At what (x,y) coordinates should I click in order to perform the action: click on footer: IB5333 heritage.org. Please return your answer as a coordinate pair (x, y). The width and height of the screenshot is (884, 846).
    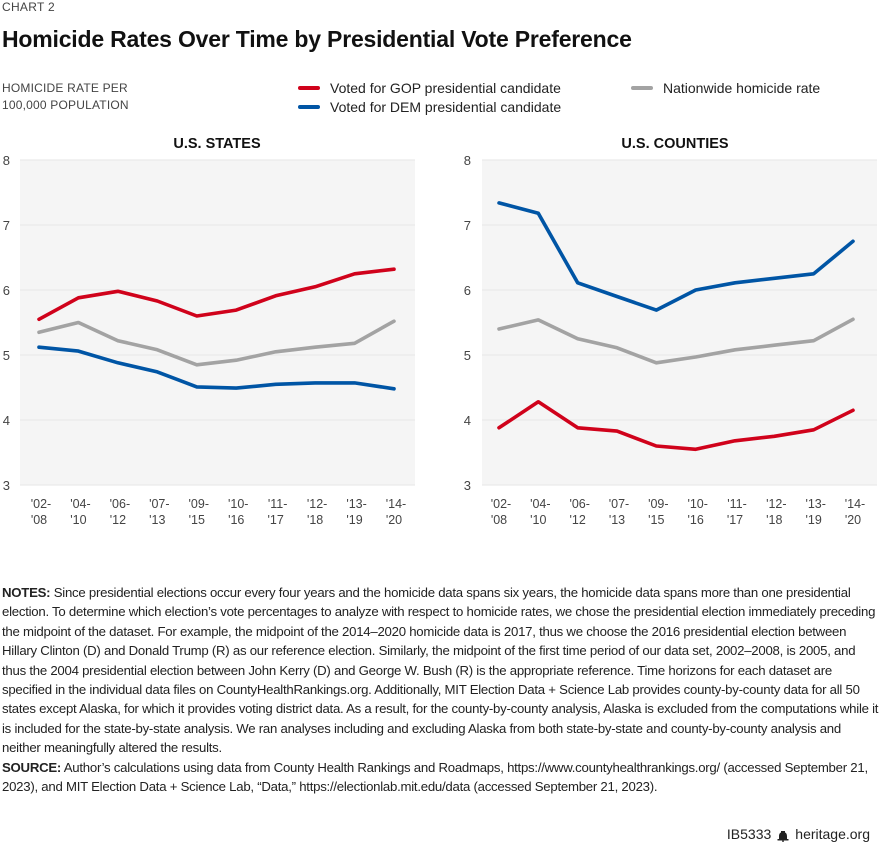
    Looking at the image, I should click on (798, 834).